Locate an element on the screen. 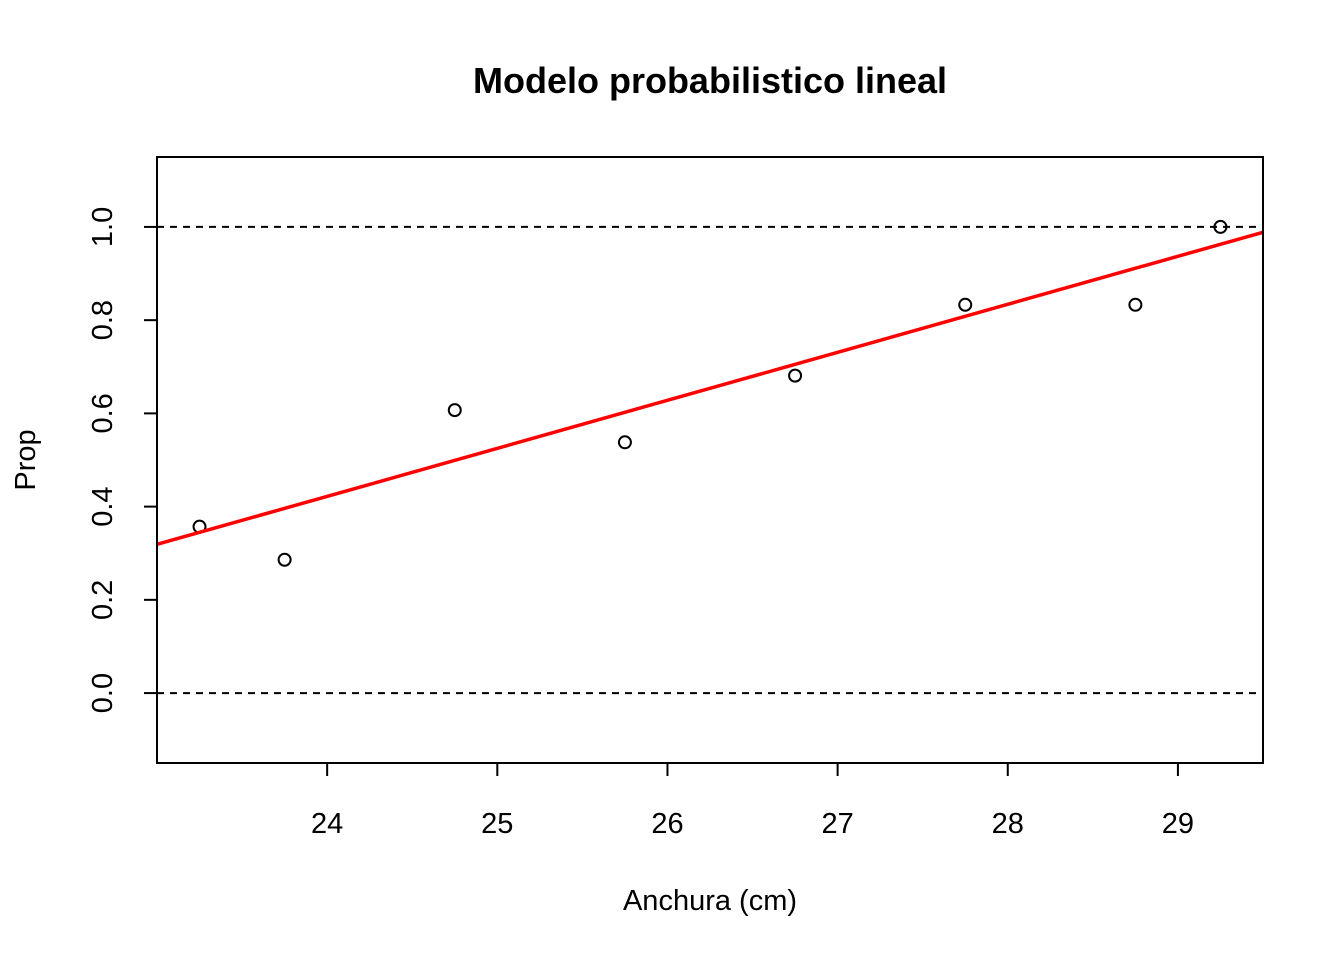 Image resolution: width=1344 pixels, height=960 pixels. y-tick-label: 0.0 is located at coordinates (103, 693).